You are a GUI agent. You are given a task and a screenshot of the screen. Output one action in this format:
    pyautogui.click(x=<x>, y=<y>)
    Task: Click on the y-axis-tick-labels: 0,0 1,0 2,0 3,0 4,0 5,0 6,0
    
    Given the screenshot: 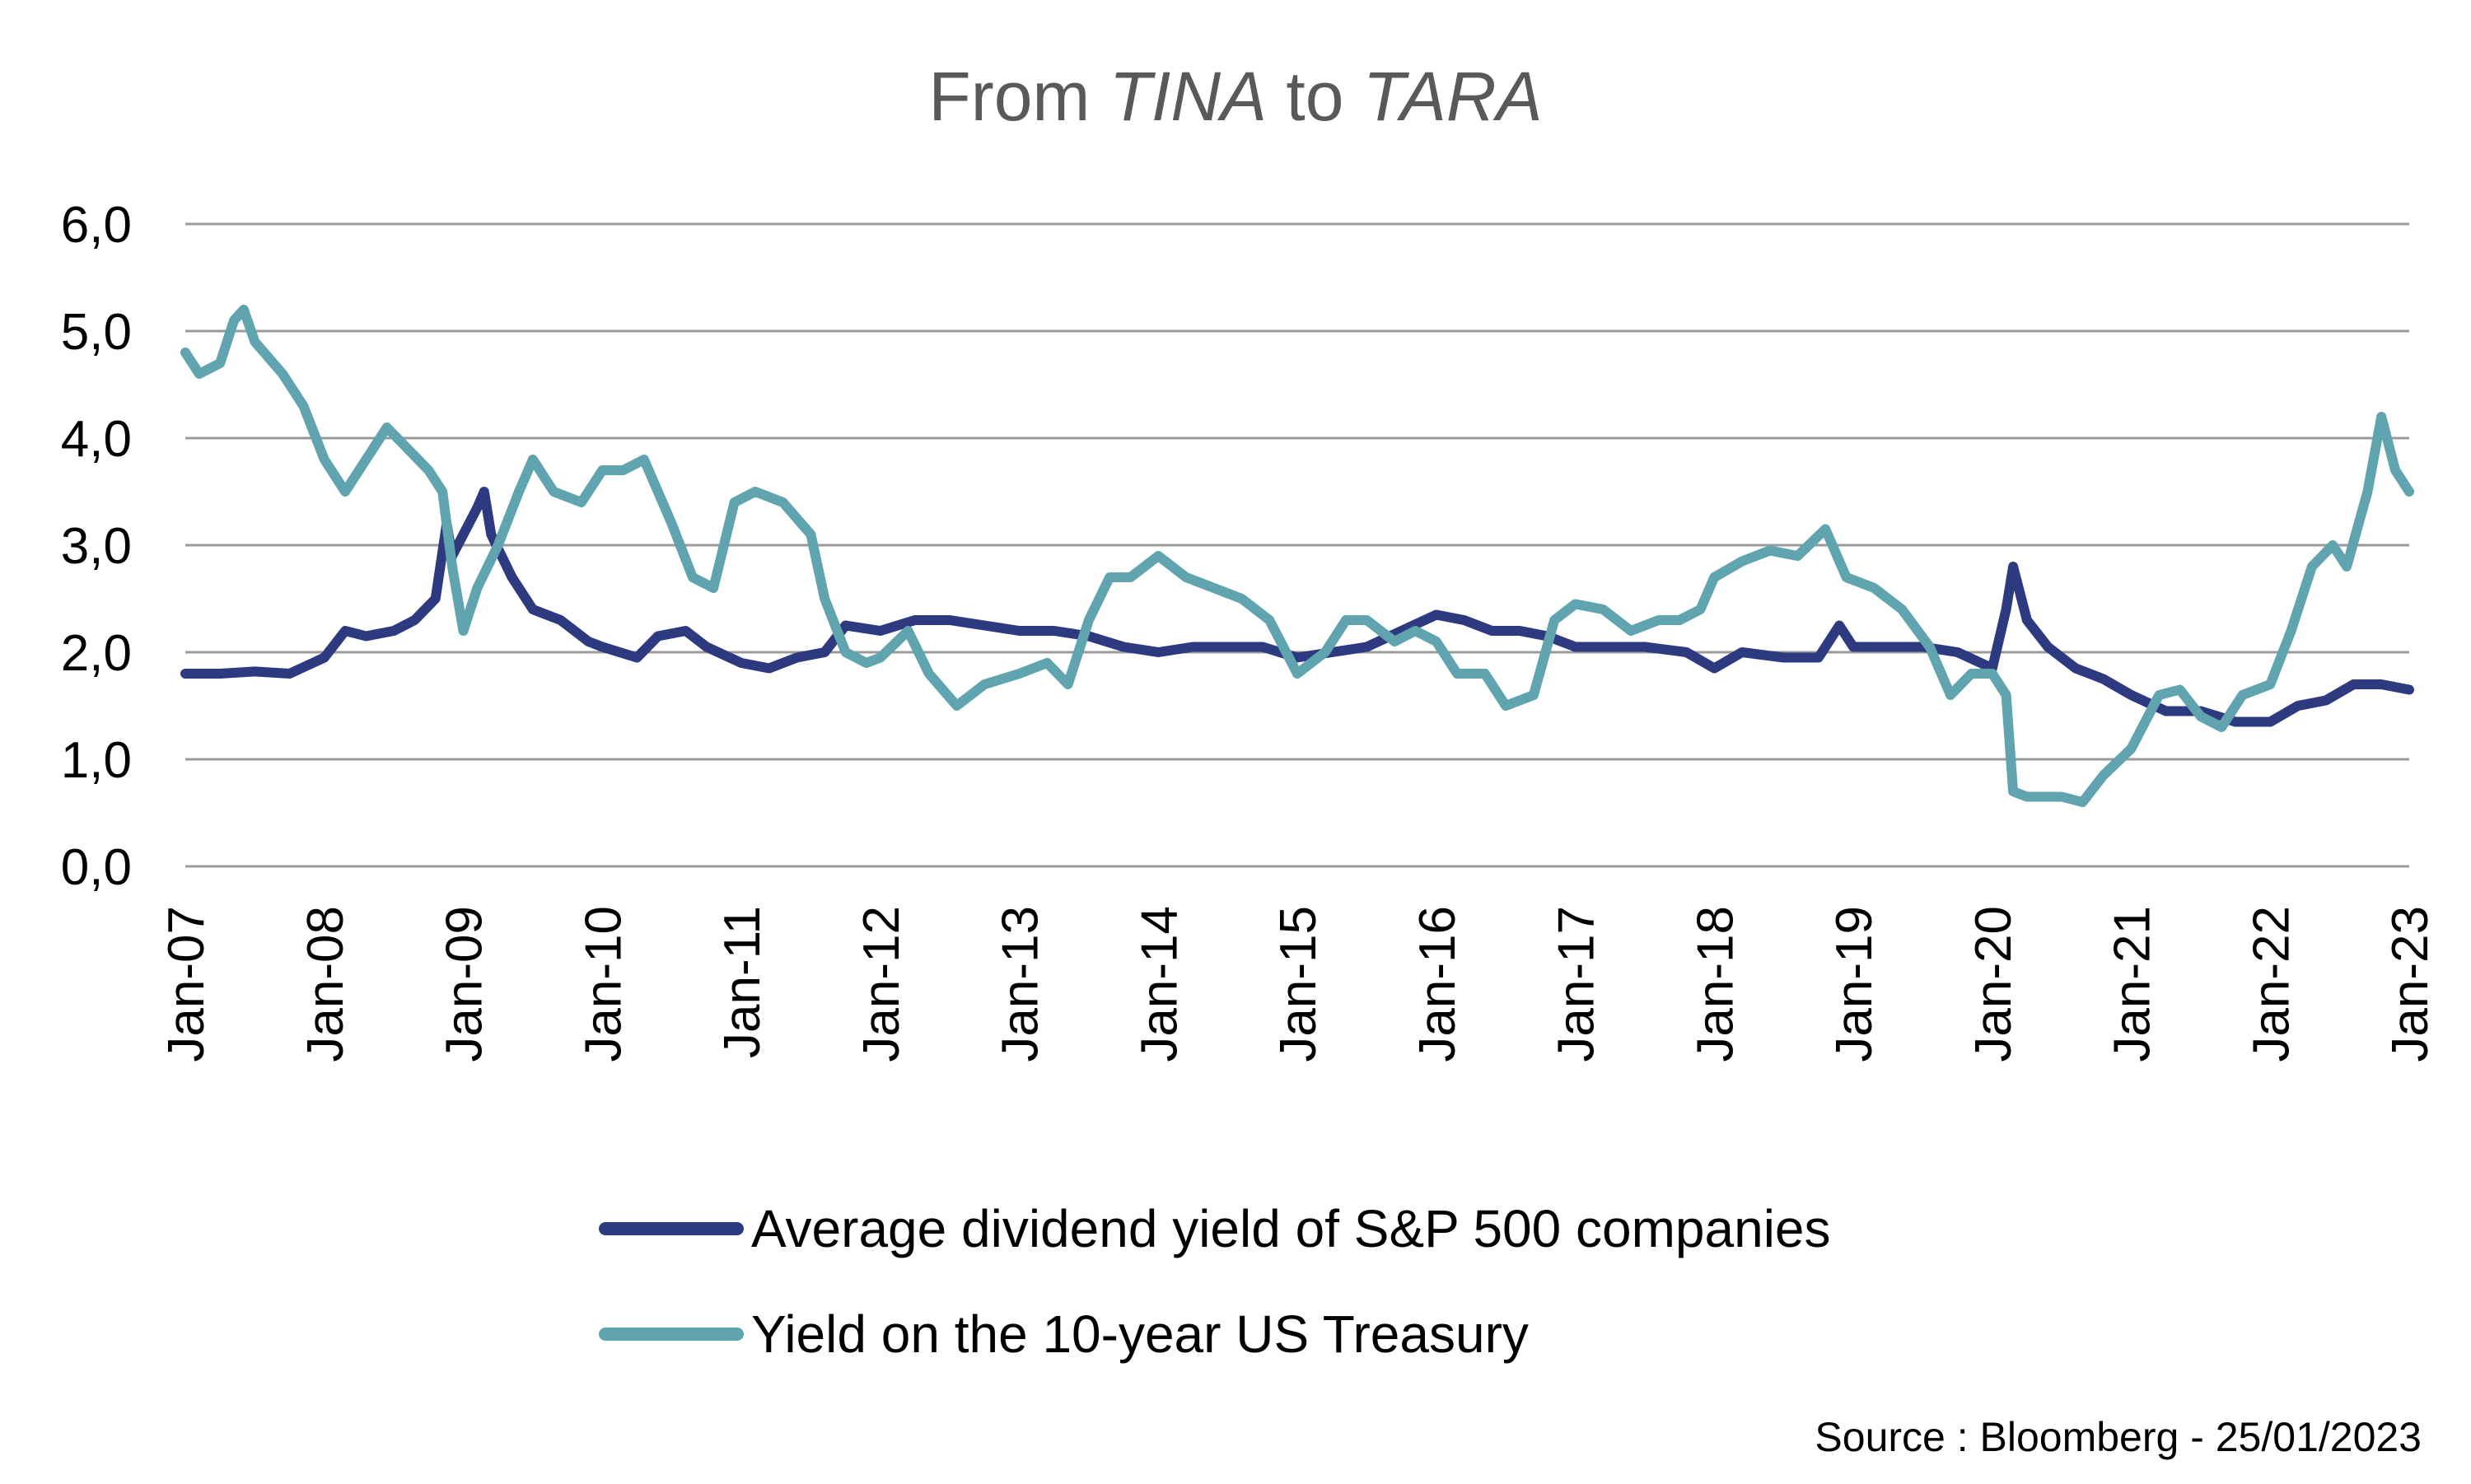 What is the action you would take?
    pyautogui.click(x=96, y=546)
    